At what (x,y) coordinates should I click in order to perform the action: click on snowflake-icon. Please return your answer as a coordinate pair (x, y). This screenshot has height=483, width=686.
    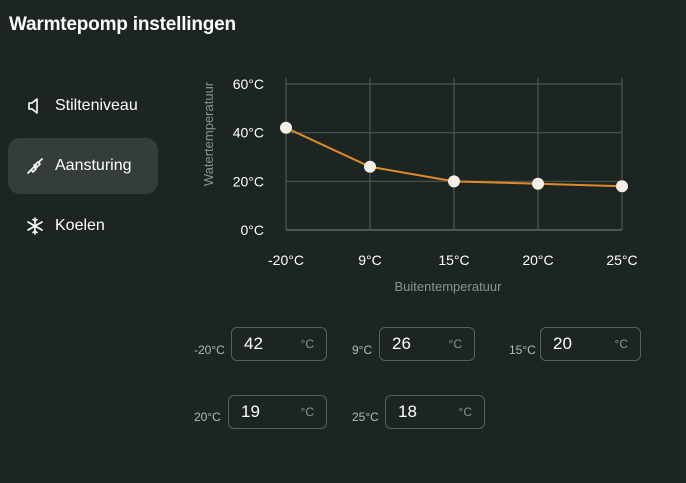
    Looking at the image, I should click on (35, 226).